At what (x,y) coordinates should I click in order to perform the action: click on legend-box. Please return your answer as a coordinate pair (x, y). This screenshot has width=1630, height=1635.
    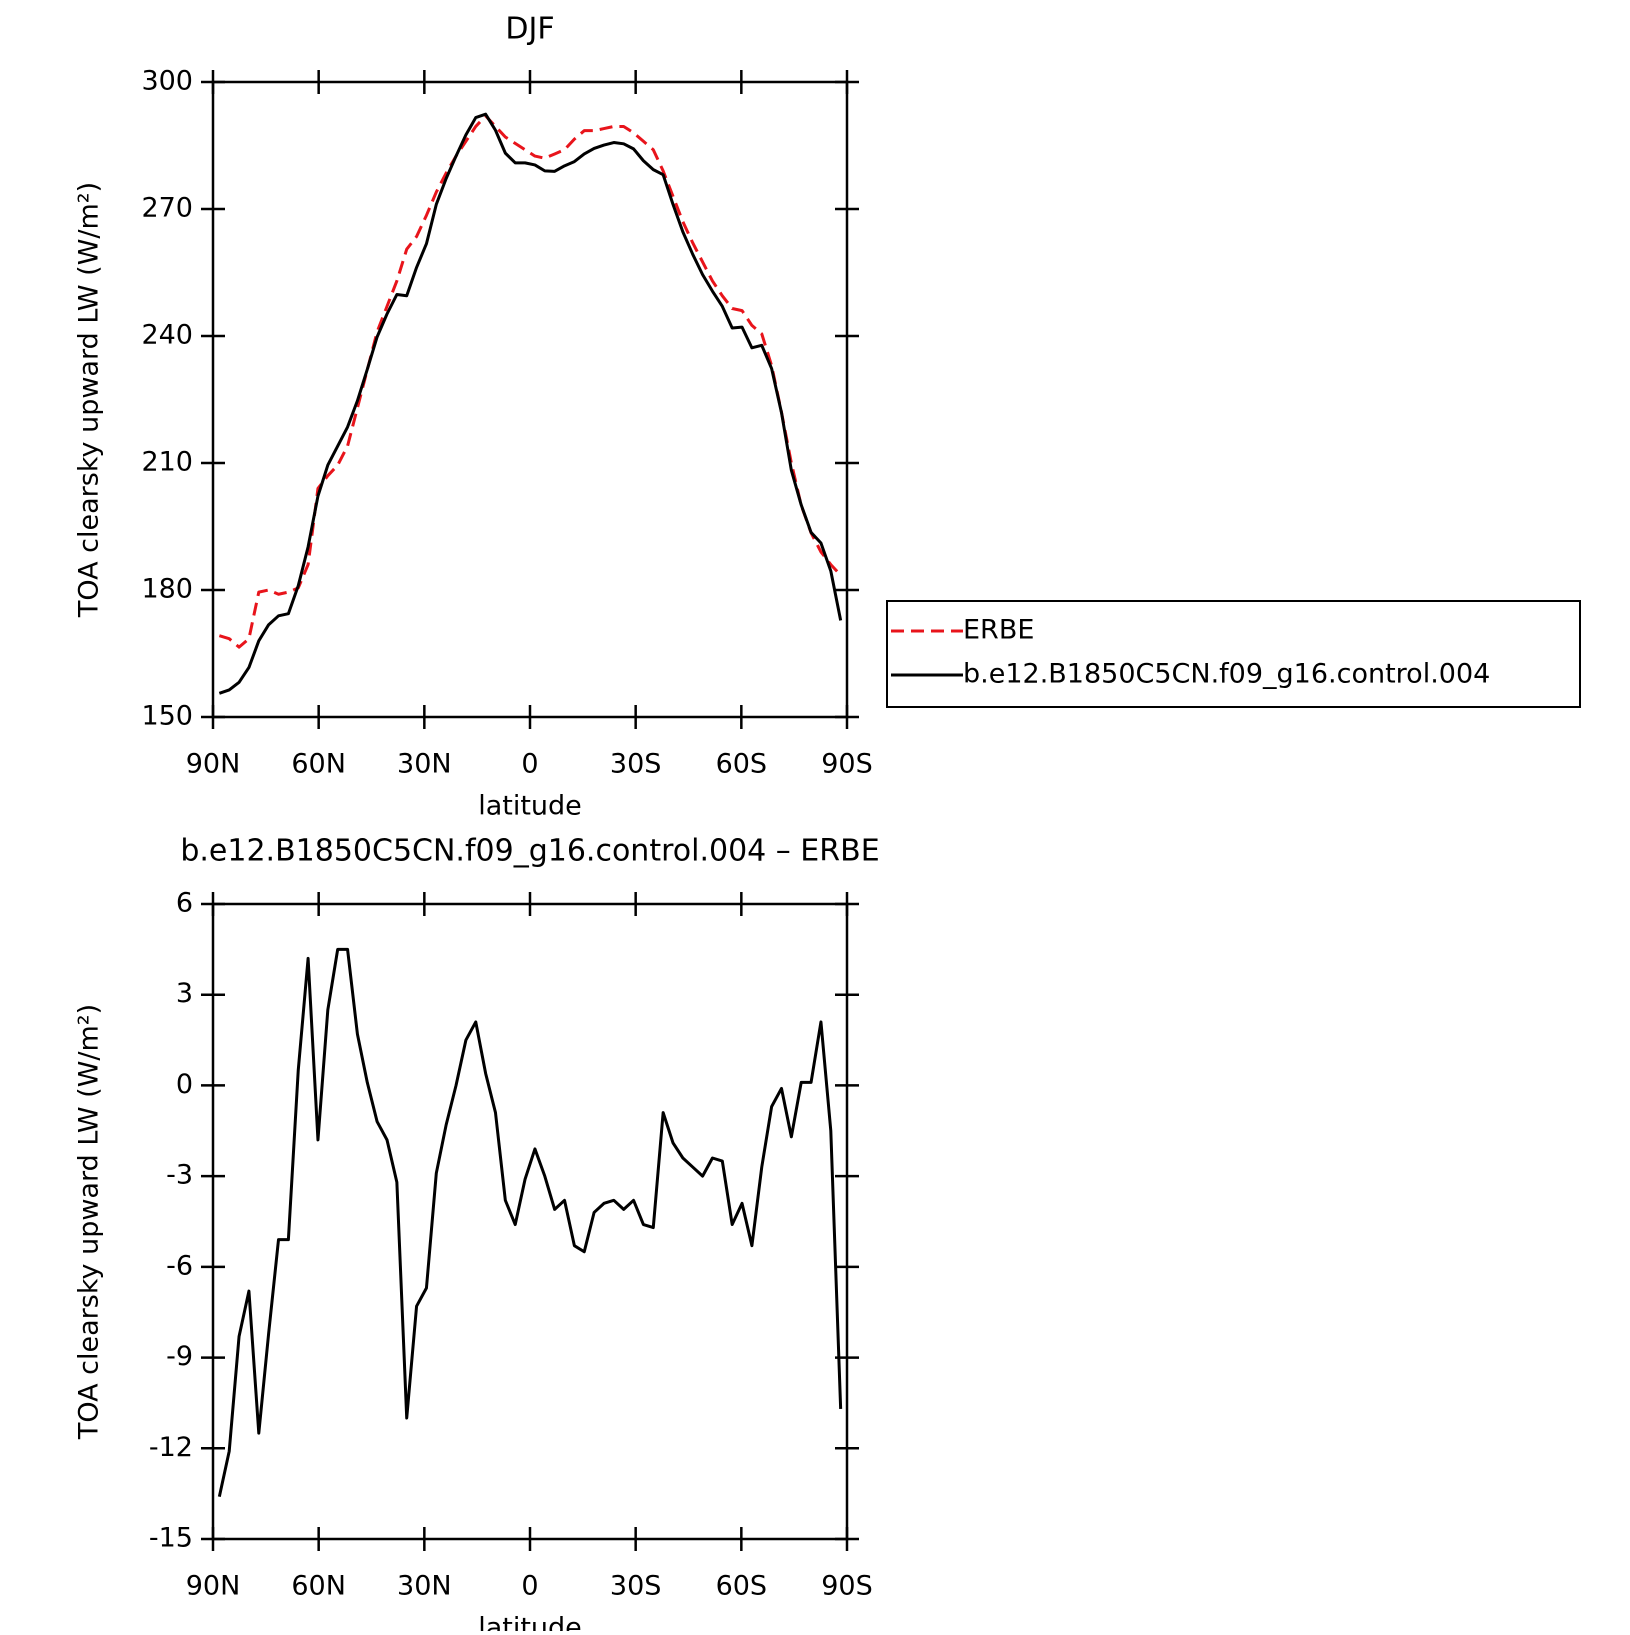
    Looking at the image, I should click on (1233, 654).